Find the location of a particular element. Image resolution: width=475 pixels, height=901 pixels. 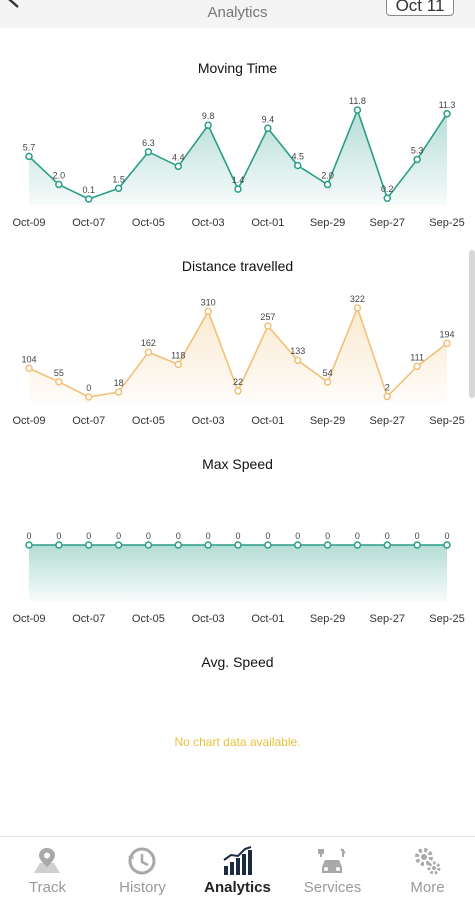

max-speed-x-tick-label: Oct-09 is located at coordinates (28, 619).